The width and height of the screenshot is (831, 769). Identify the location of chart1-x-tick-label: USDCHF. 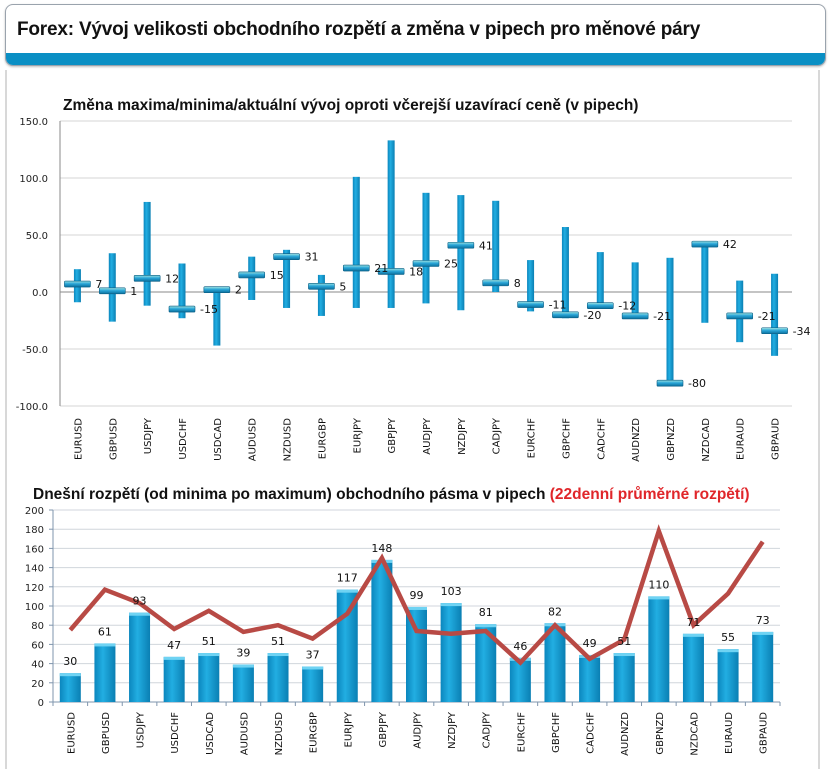
(183, 439).